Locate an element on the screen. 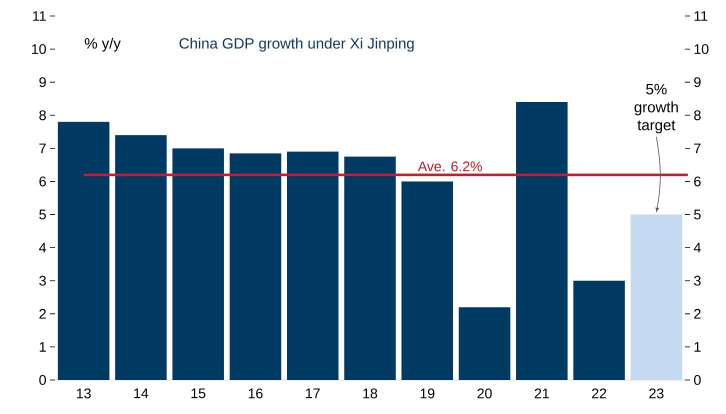  y2-tick-label: 10 is located at coordinates (701, 49).